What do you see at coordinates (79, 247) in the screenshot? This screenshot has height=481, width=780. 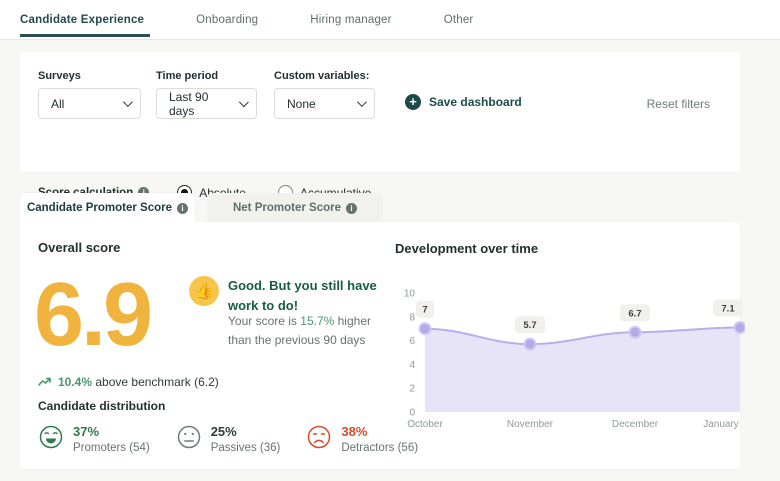 I see `overall-score-heading: Overall score` at bounding box center [79, 247].